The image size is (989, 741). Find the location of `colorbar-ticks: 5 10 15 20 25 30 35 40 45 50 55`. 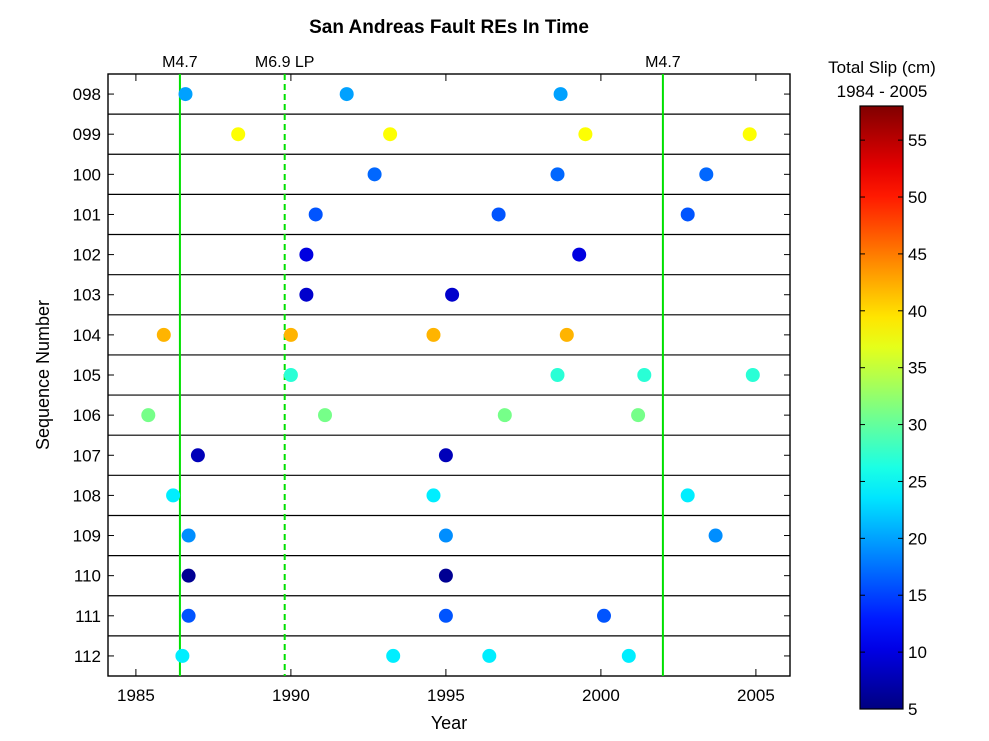

colorbar-ticks: 5 10 15 20 25 30 35 40 45 50 55 is located at coordinates (893, 425).